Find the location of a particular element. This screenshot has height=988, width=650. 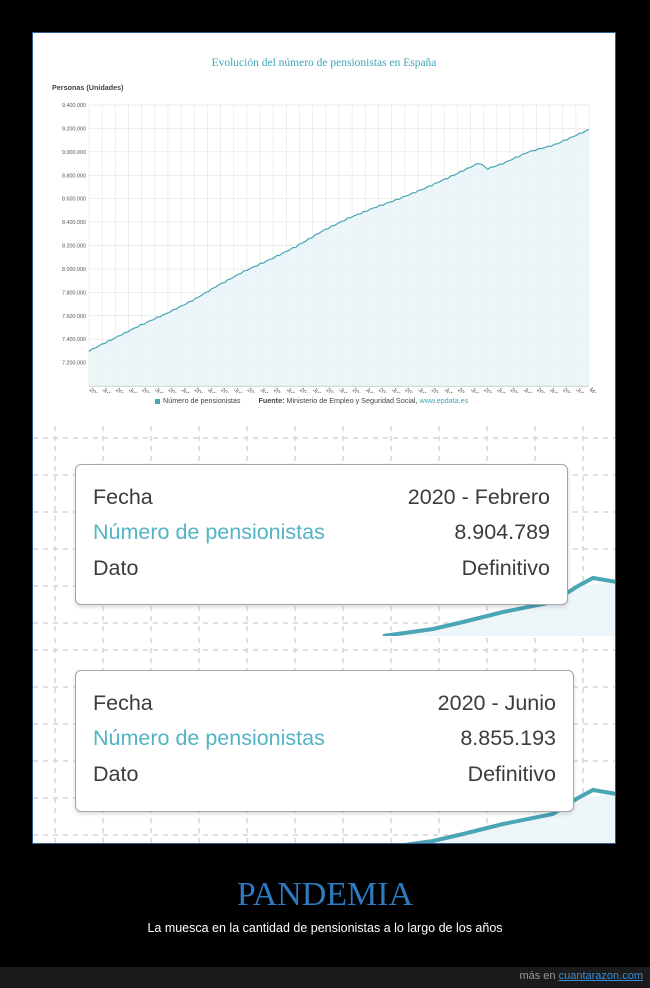

x-tick-label: 2008 is located at coordinates (174, 390).